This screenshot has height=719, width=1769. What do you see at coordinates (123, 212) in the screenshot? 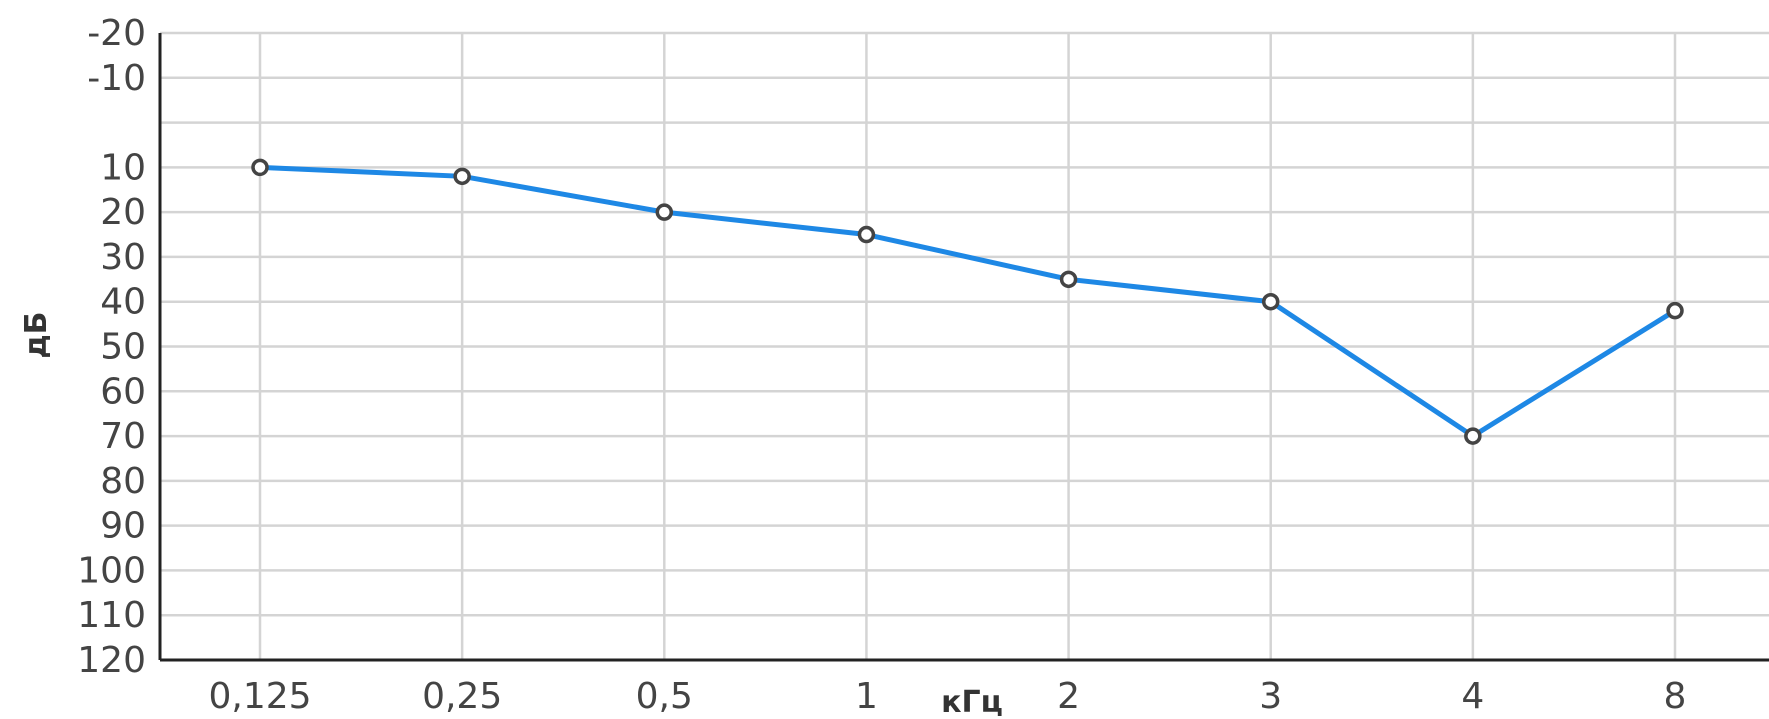
I see `y-tick-label: 20` at bounding box center [123, 212].